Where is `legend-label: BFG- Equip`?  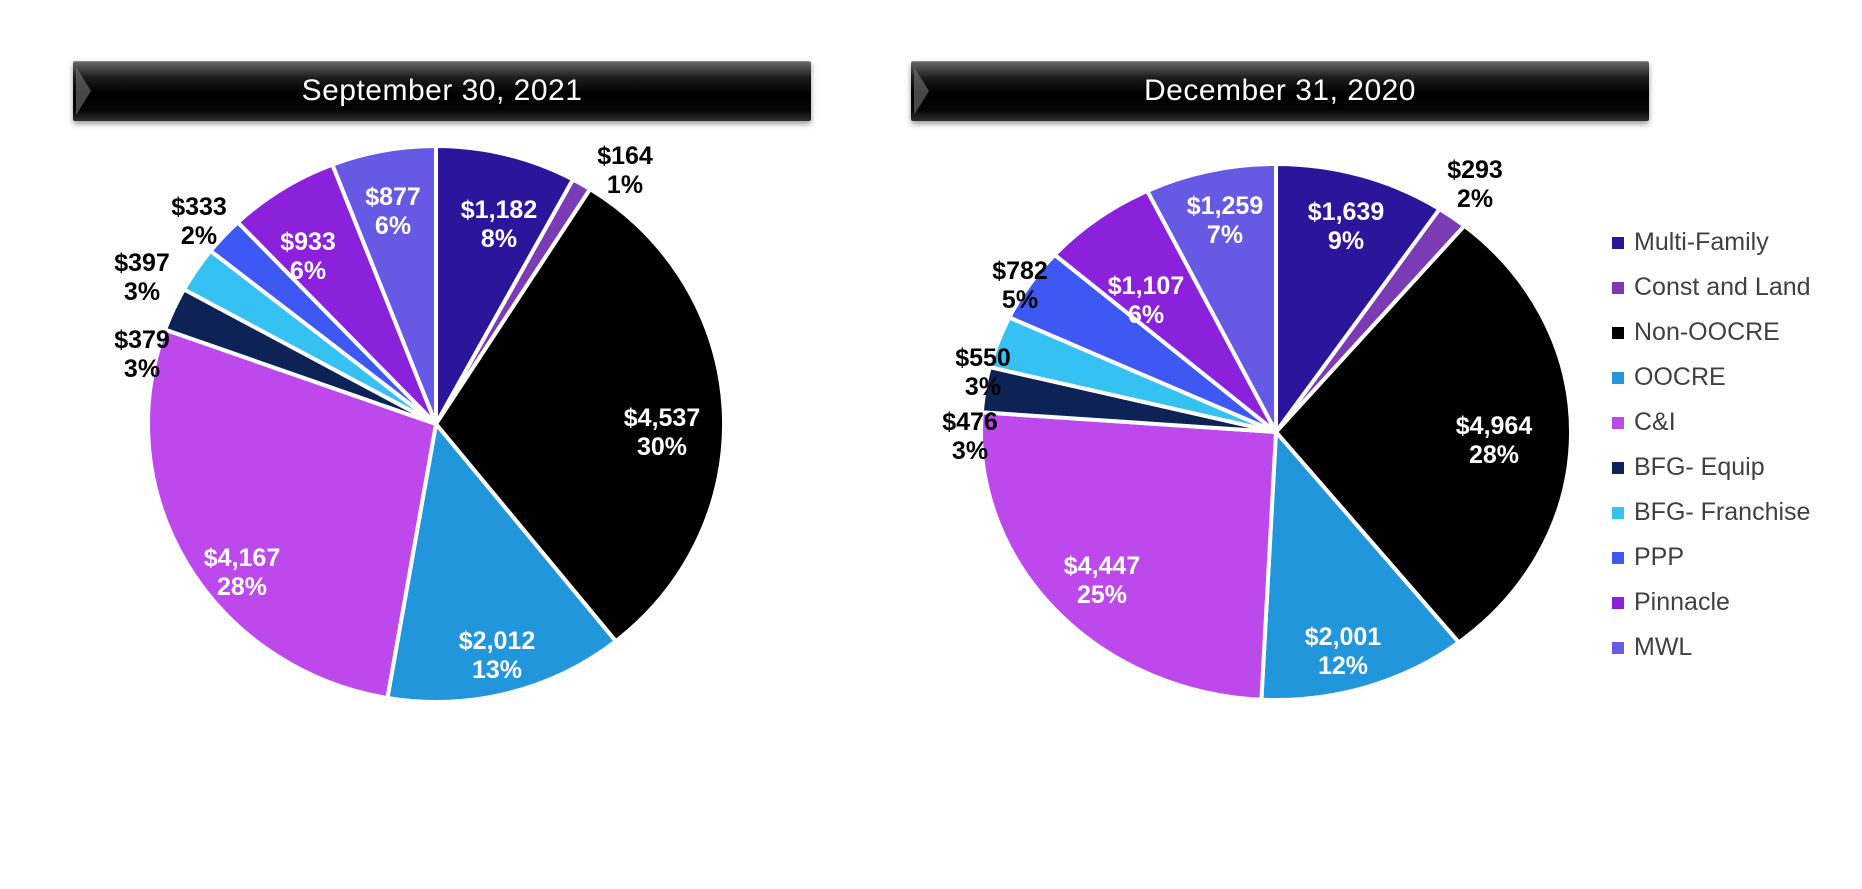
legend-label: BFG- Equip is located at coordinates (1699, 467).